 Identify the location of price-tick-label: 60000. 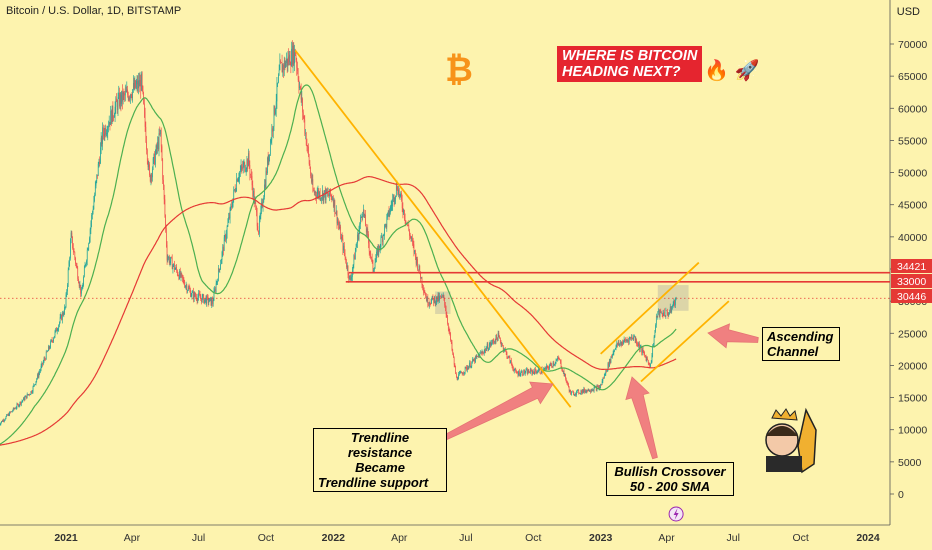
(912, 109).